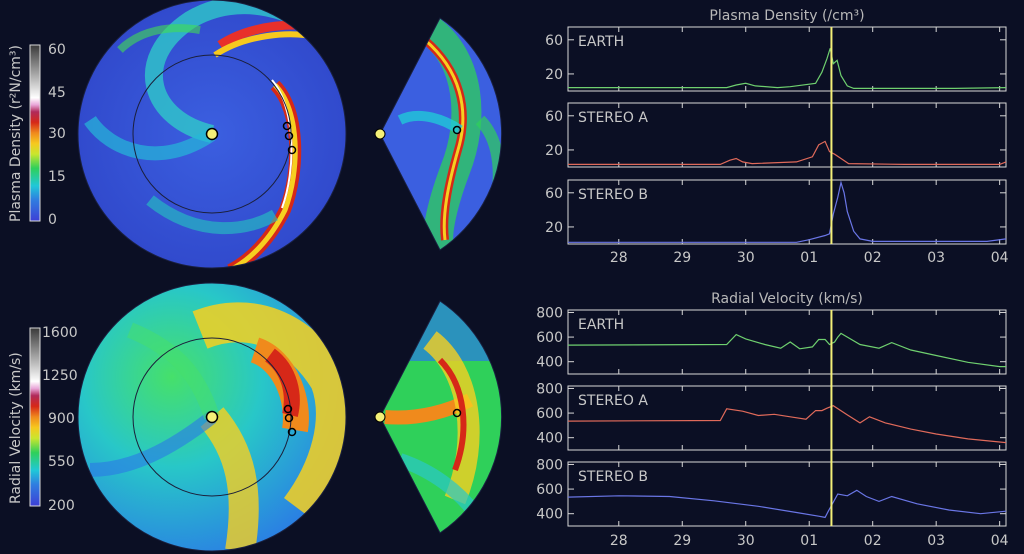 The image size is (1024, 554). I want to click on velocity-cb-tick-2: 900, so click(61, 419).